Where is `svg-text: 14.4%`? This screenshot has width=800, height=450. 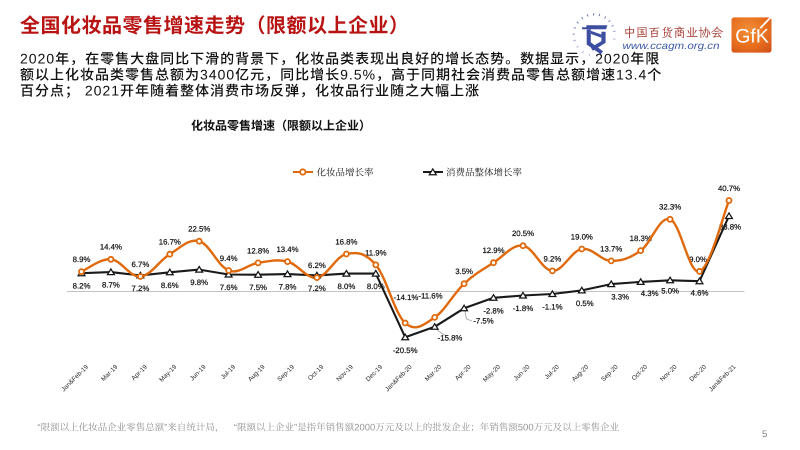
svg-text: 14.4% is located at coordinates (111, 247).